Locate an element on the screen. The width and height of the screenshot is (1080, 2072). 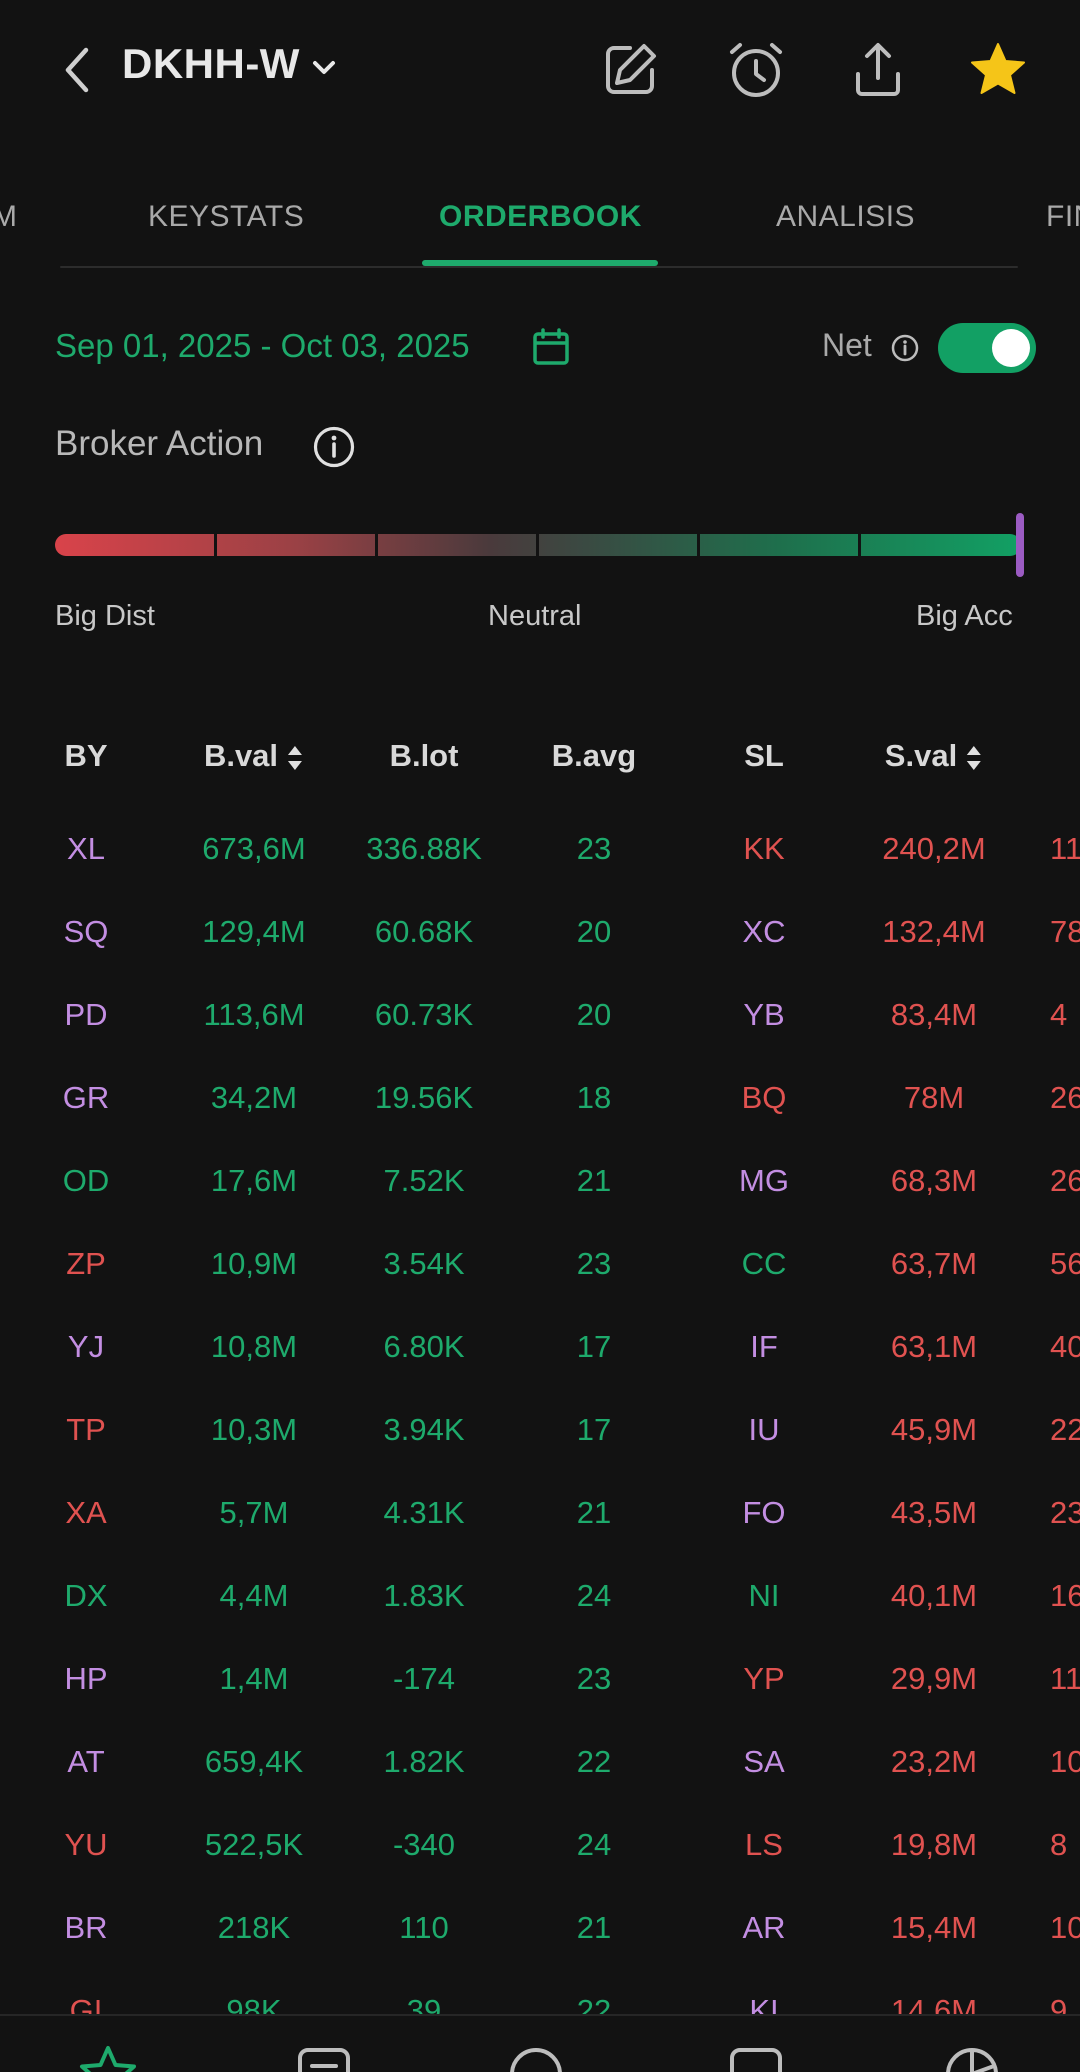
tab-analisis: ANALISIS is located at coordinates (846, 216).